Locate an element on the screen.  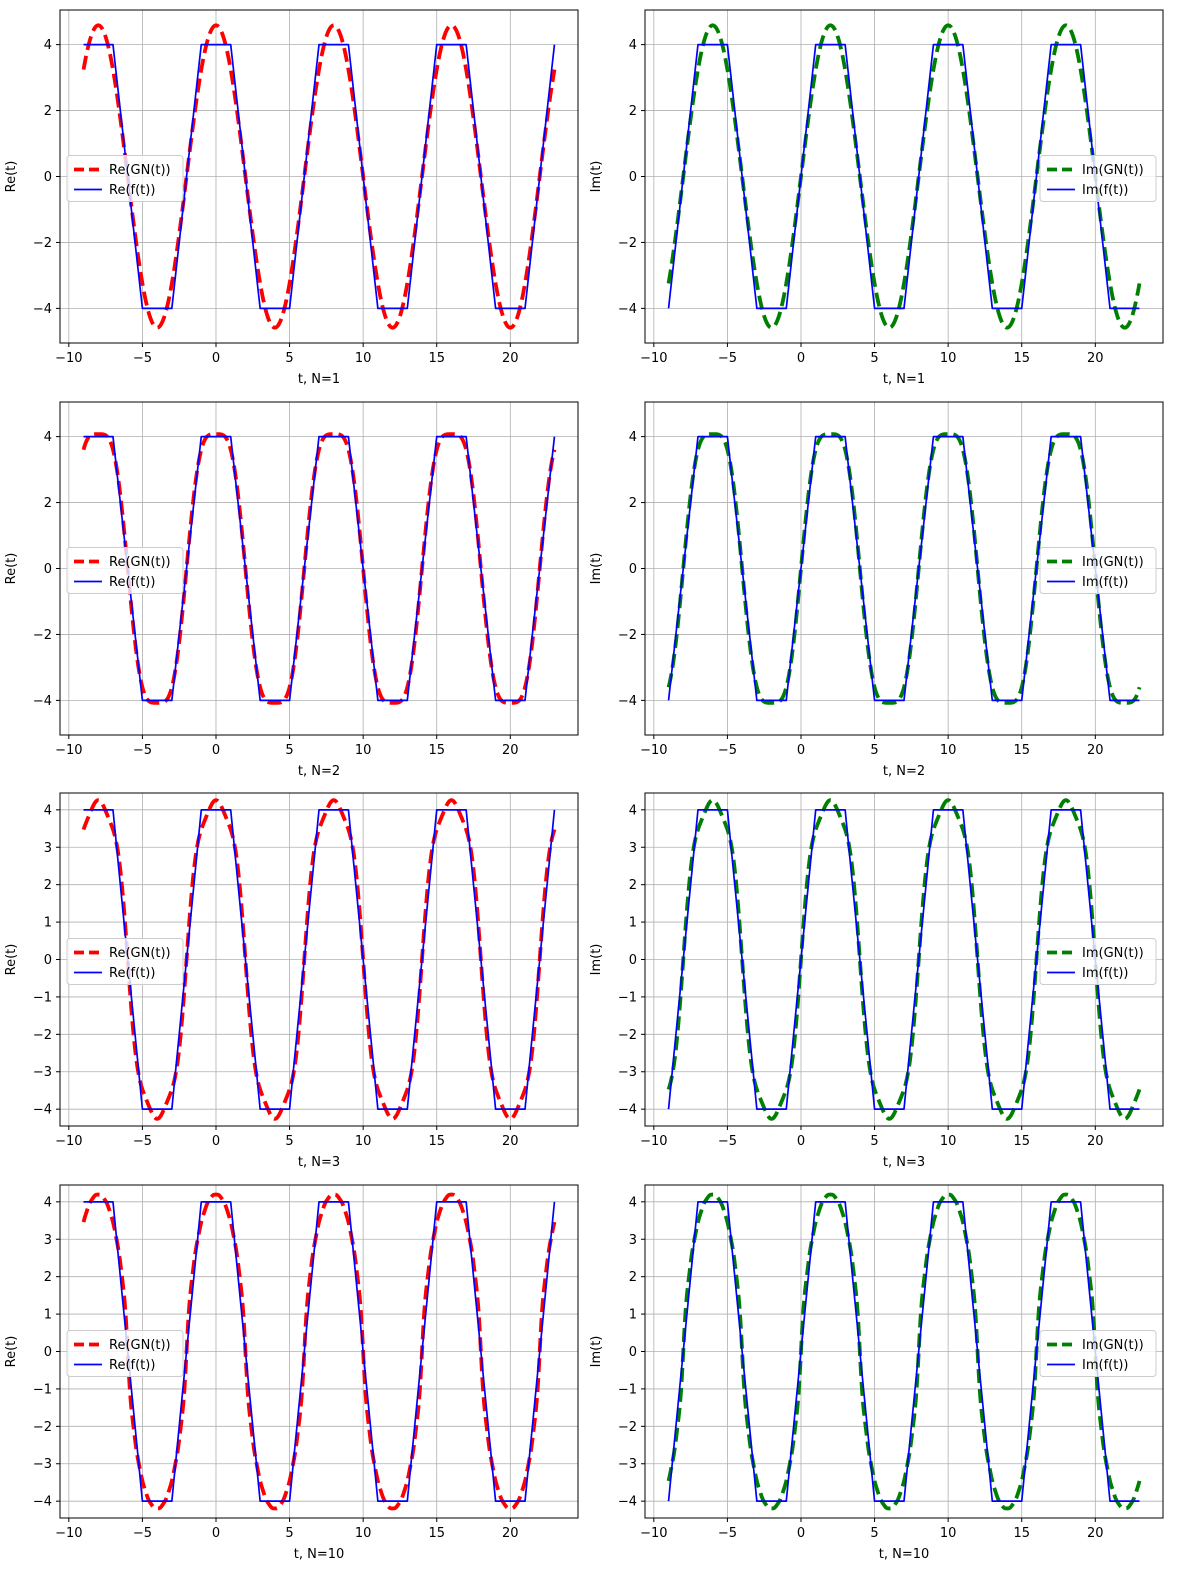
x-axis-label: t, N=10 is located at coordinates (319, 1554).